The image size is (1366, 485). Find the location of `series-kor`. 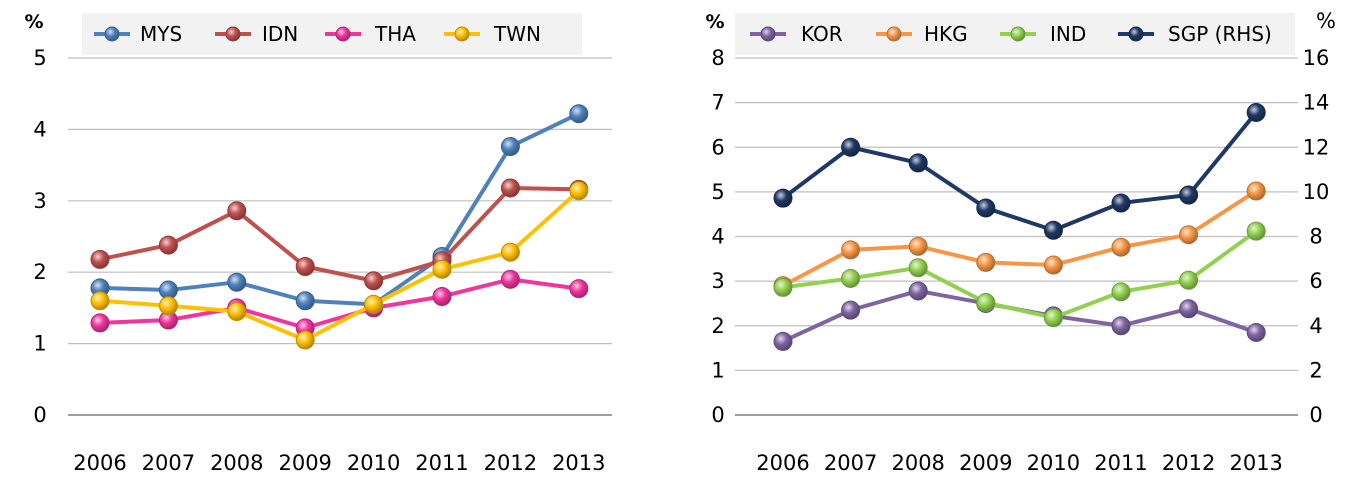

series-kor is located at coordinates (1019, 316).